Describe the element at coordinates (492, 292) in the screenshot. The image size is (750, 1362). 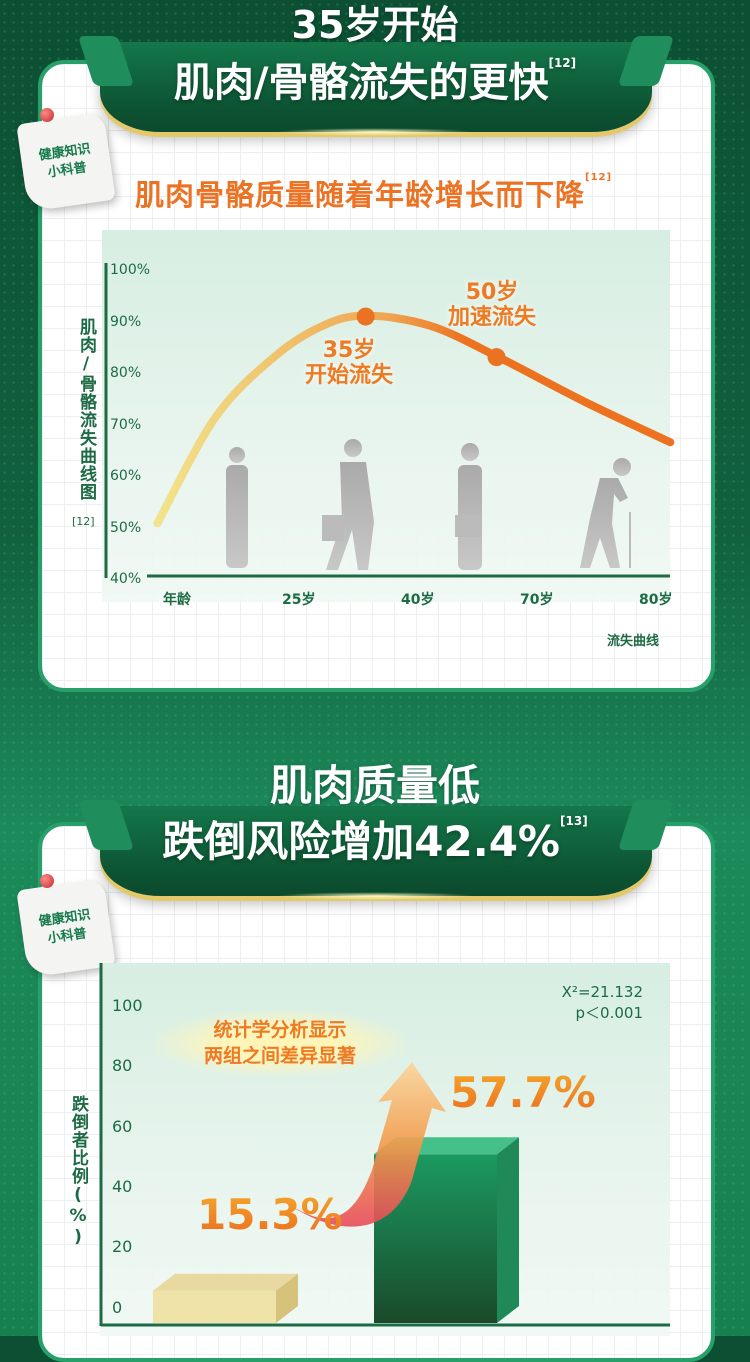
I see `marker-age: 50岁` at that location.